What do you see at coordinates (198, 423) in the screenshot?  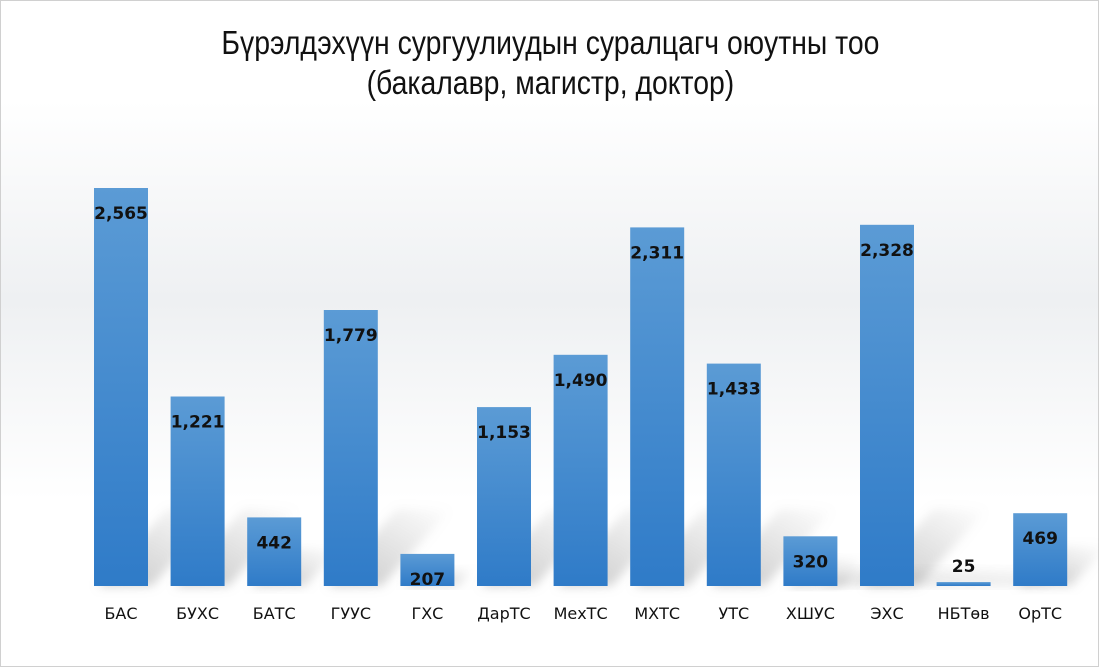 I see `value-label-БУХС: 1,221` at bounding box center [198, 423].